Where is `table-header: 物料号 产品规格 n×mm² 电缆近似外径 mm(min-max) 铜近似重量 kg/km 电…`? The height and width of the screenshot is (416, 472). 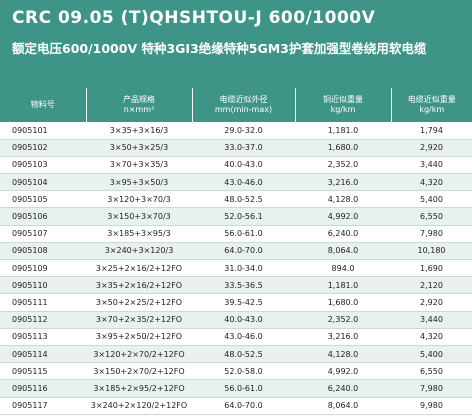 table-header: 物料号 产品规格 n×mm² 电缆近似外径 mm(min-max) 铜近似重量 kg/km 电… is located at coordinates (236, 105).